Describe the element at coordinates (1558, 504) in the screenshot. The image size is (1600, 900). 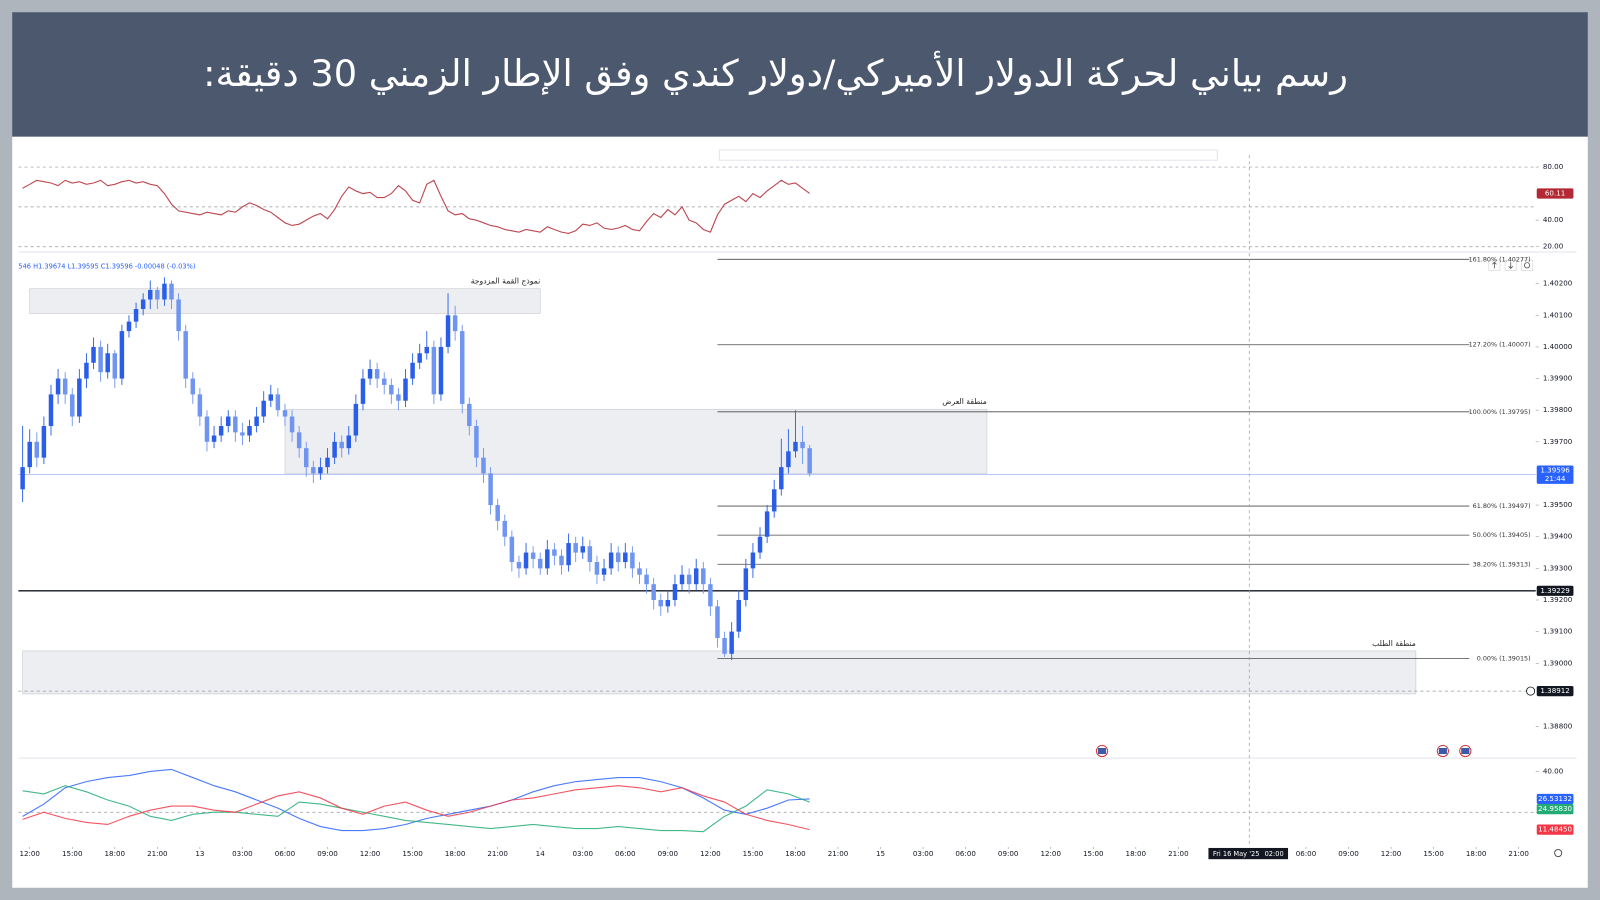
I see `y-tick-label: 1.39500` at that location.